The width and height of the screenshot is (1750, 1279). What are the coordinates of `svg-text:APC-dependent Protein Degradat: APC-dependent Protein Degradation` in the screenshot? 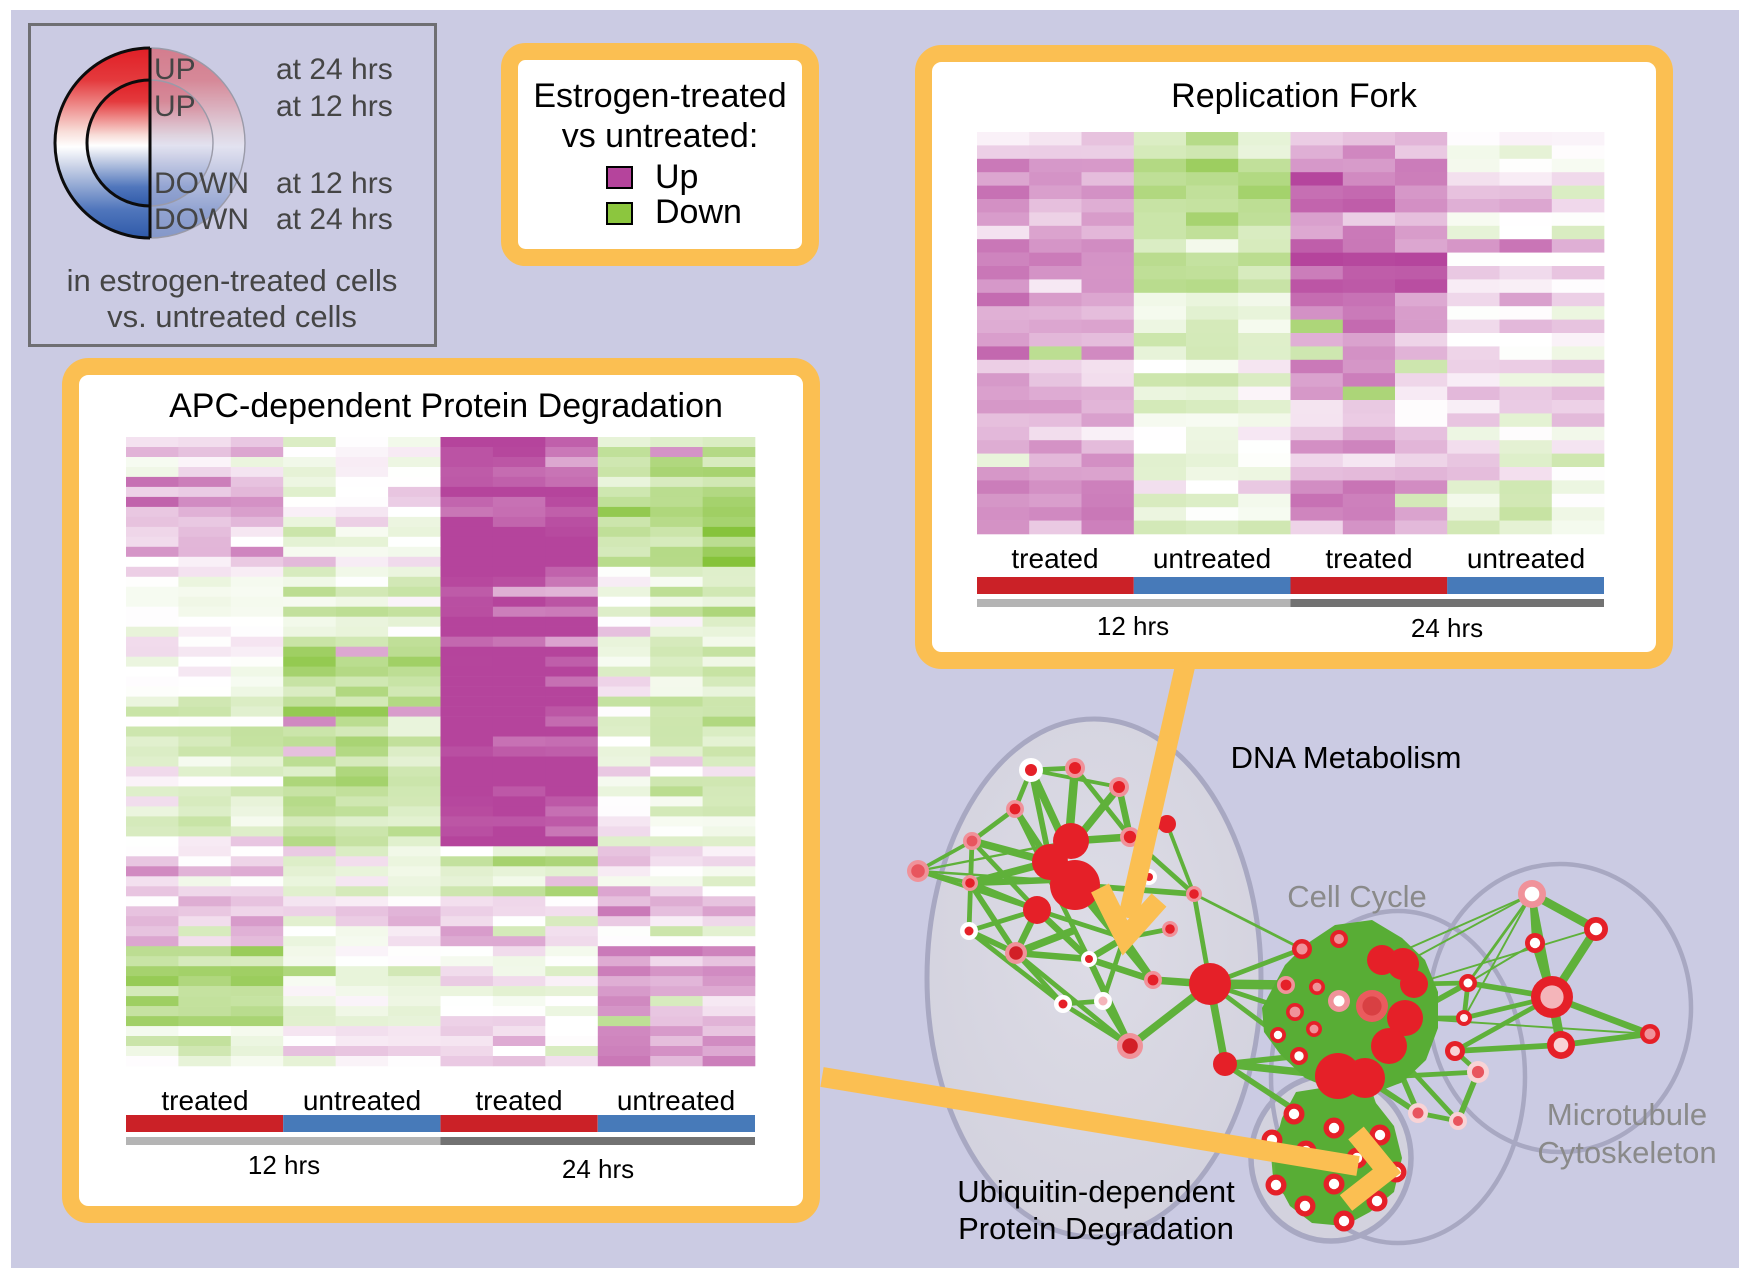 It's located at (446, 406).